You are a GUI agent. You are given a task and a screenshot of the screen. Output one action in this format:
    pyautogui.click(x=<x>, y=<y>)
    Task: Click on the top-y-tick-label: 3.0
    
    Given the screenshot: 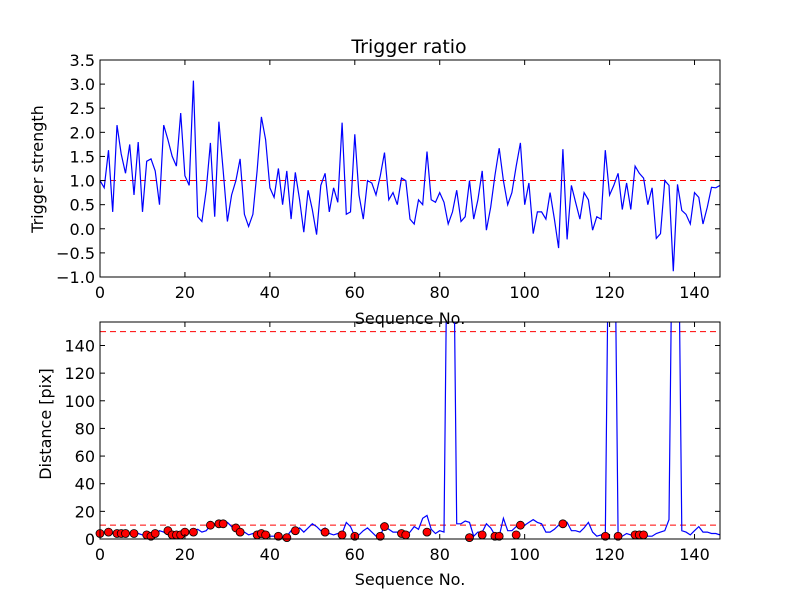 What is the action you would take?
    pyautogui.click(x=82, y=84)
    